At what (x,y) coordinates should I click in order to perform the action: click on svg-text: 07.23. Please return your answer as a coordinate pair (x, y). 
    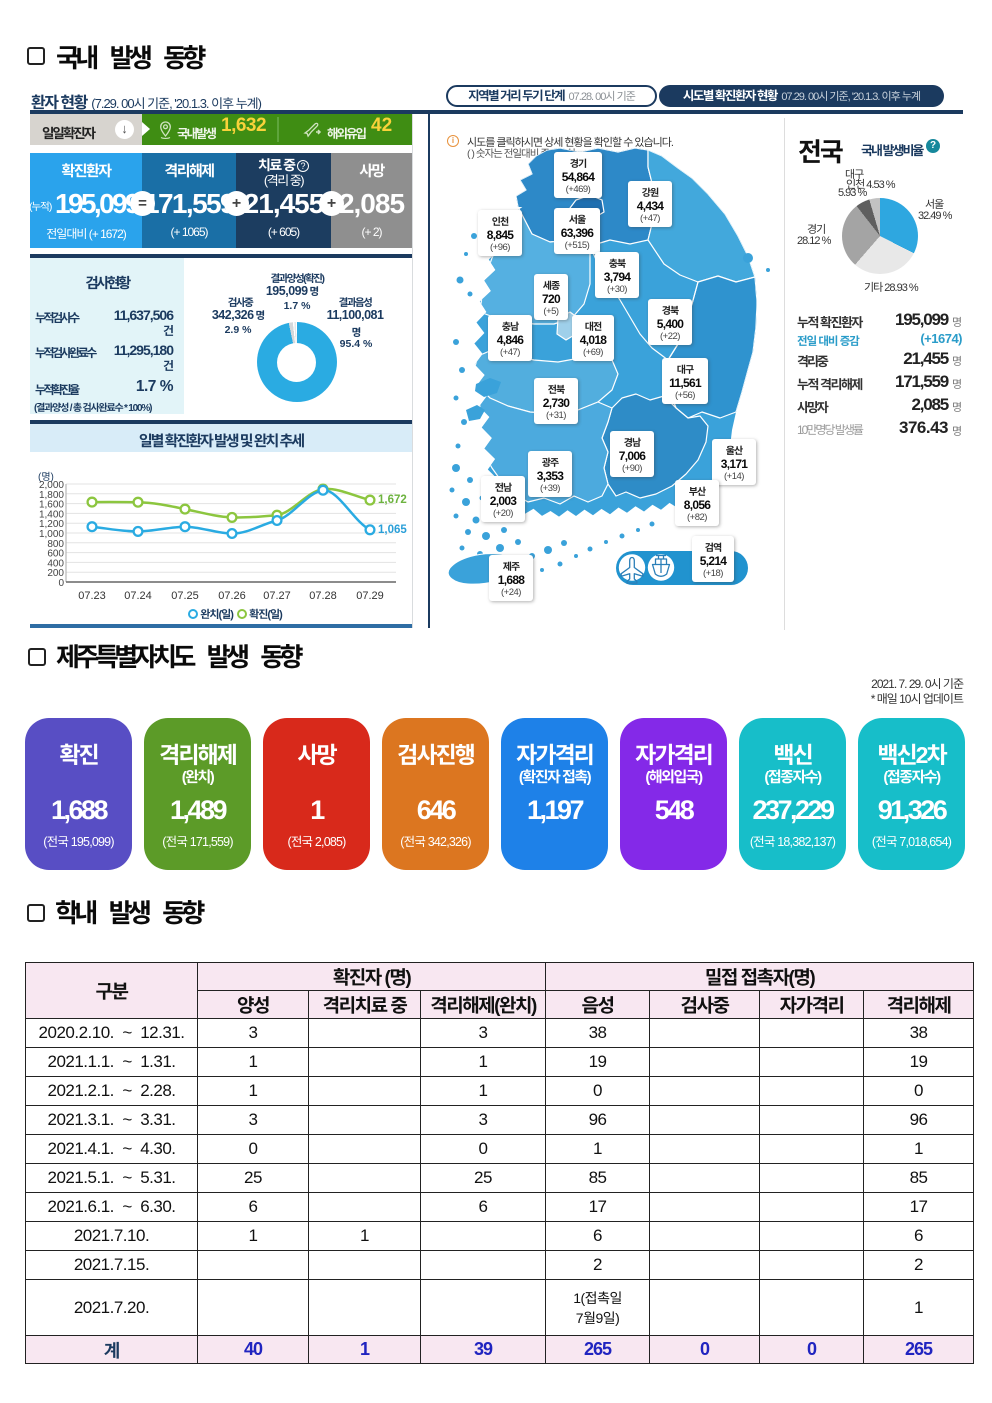
    Looking at the image, I should click on (92, 596).